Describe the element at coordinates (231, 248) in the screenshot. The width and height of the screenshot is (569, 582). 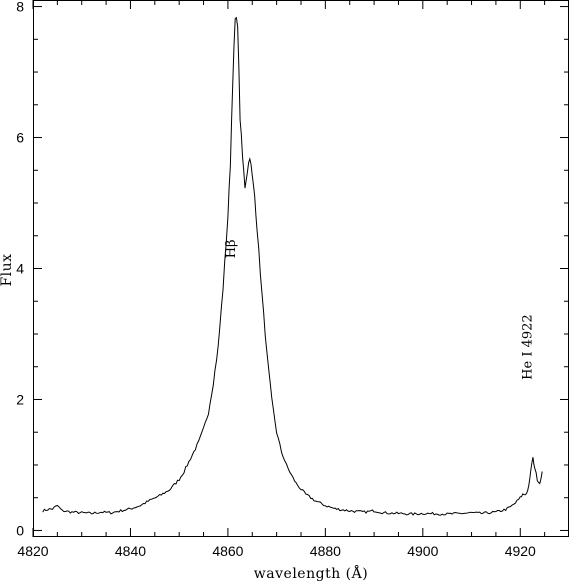
I see `annotation-hbeta: Hβ` at that location.